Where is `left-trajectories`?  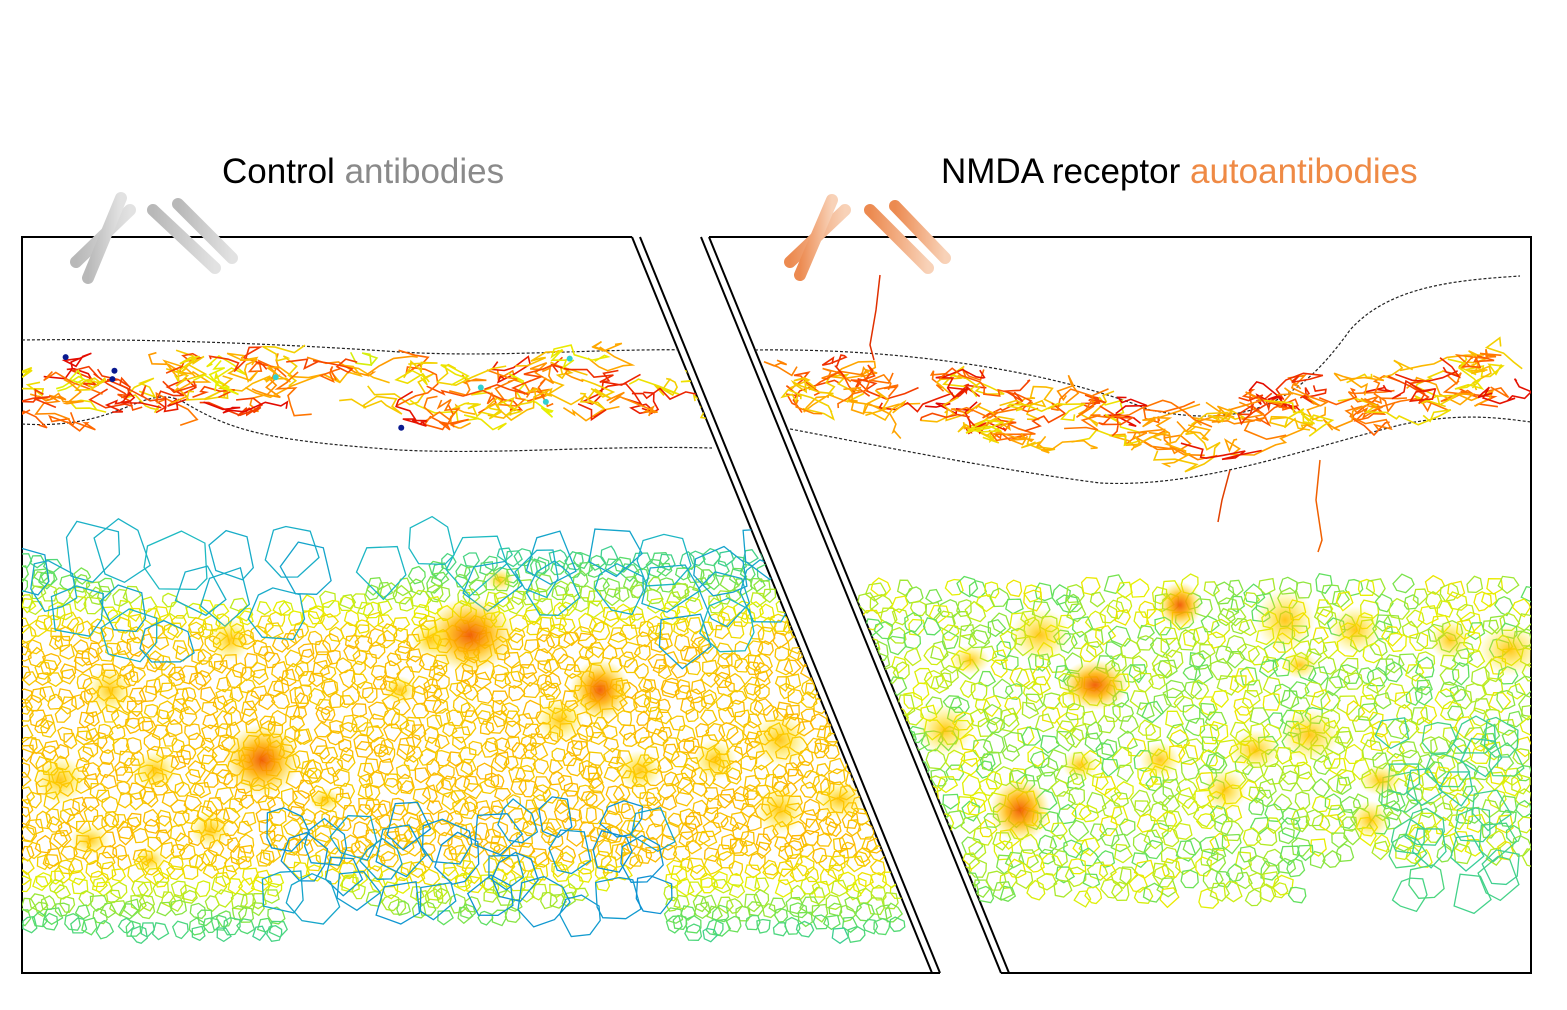 left-trajectories is located at coordinates (381, 386).